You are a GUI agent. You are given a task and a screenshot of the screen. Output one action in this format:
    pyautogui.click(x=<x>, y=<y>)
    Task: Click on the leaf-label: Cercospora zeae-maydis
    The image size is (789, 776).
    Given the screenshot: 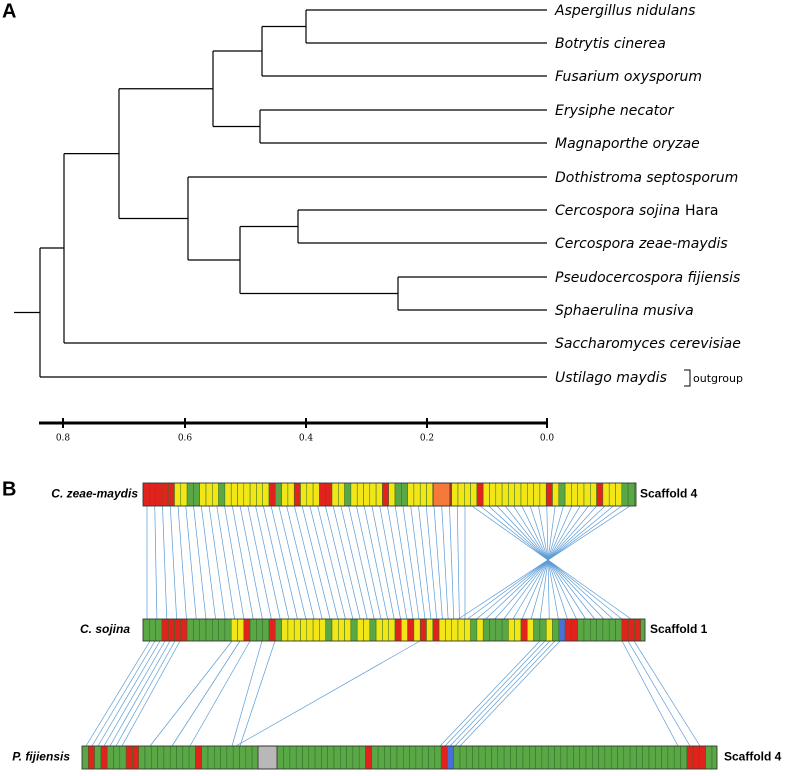 What is the action you would take?
    pyautogui.click(x=641, y=244)
    